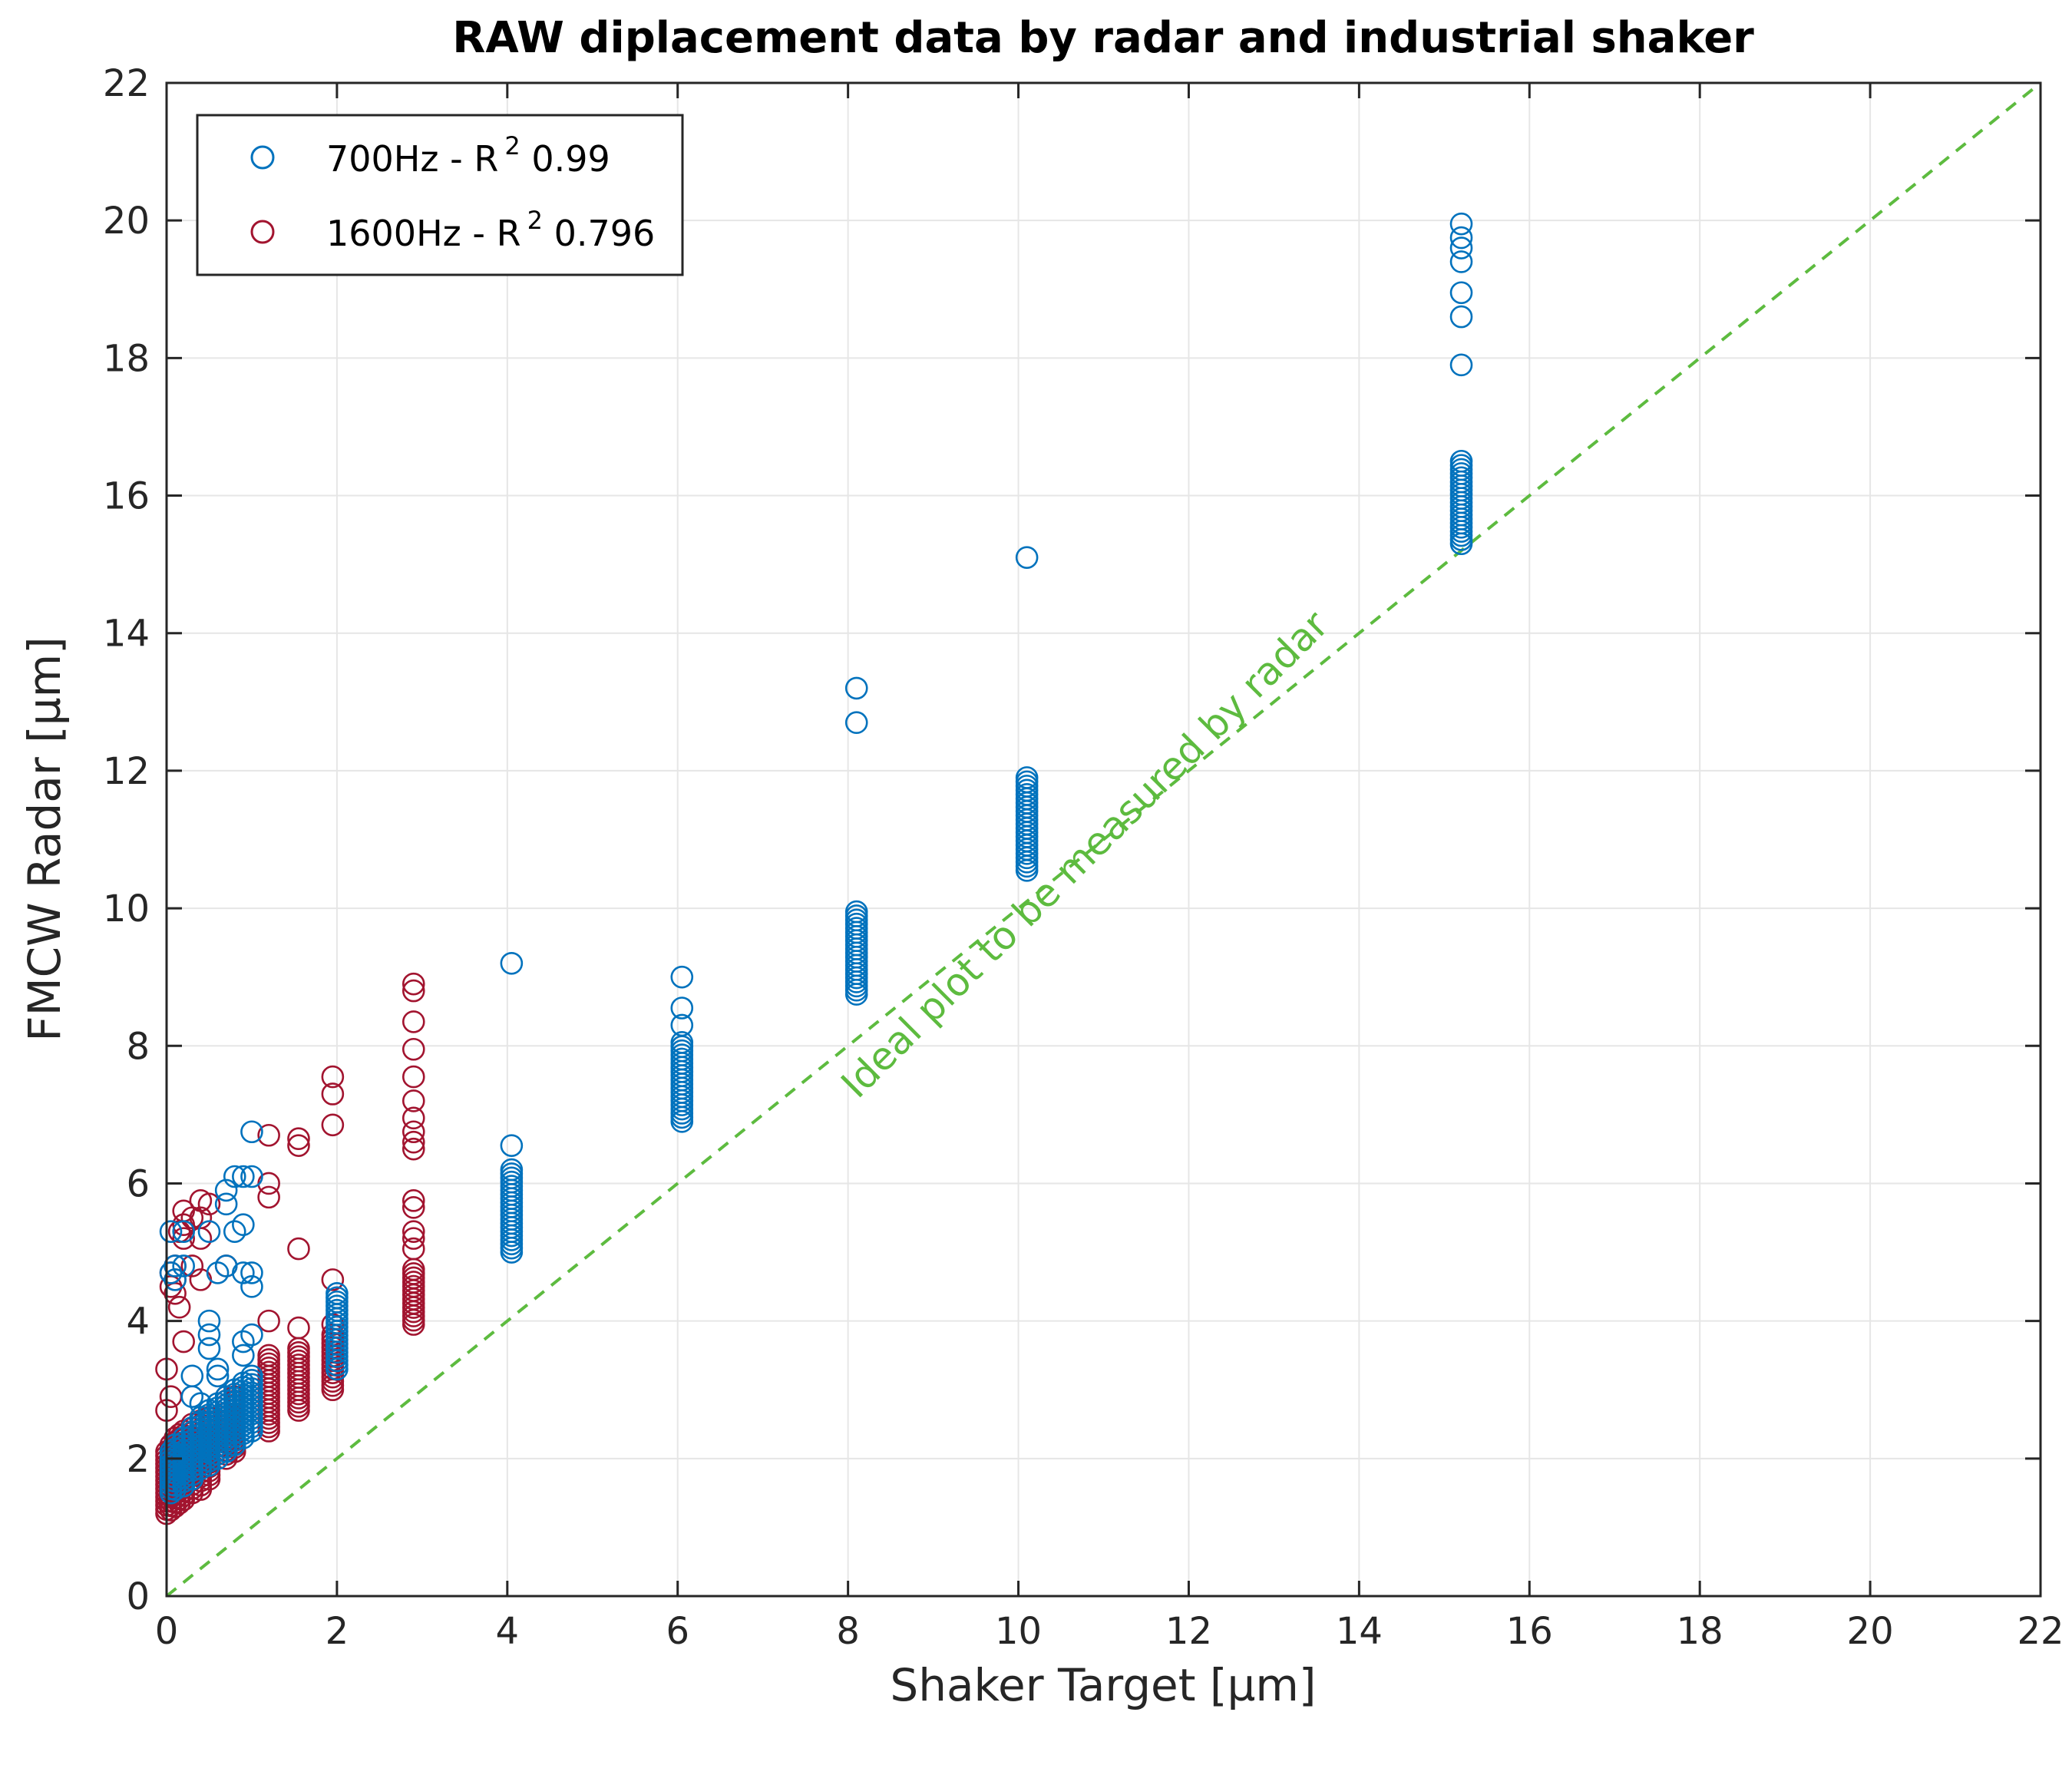  What do you see at coordinates (138, 1183) in the screenshot?
I see `y-tick-label: 6` at bounding box center [138, 1183].